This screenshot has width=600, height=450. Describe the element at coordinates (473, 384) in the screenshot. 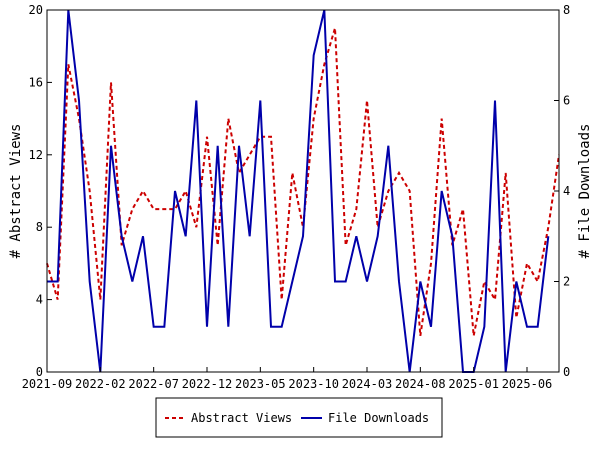

I see `x-tick-label: 2025-01` at that location.